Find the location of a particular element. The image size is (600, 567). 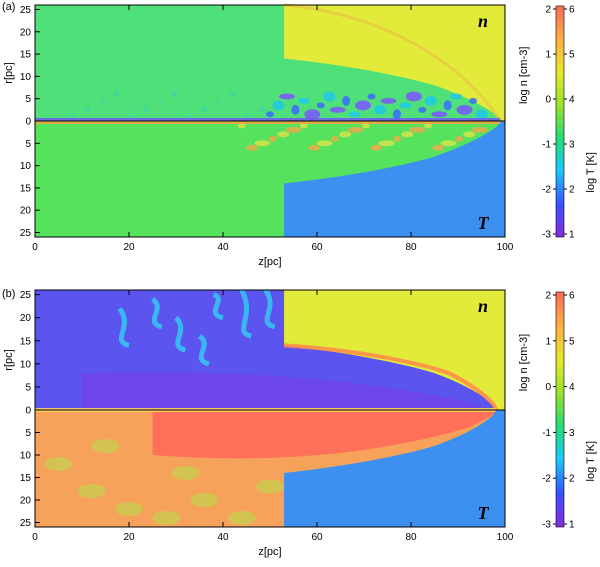

x-tick-label: 40 is located at coordinates (223, 247).